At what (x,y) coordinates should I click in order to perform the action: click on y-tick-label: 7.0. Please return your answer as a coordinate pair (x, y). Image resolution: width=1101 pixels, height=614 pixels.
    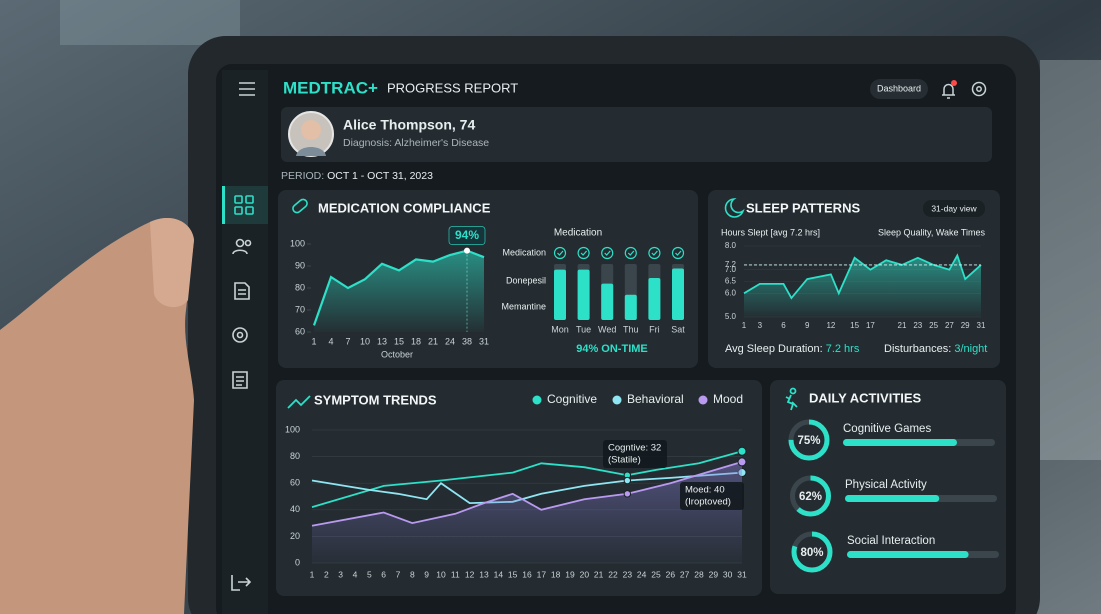
    Looking at the image, I should click on (731, 269).